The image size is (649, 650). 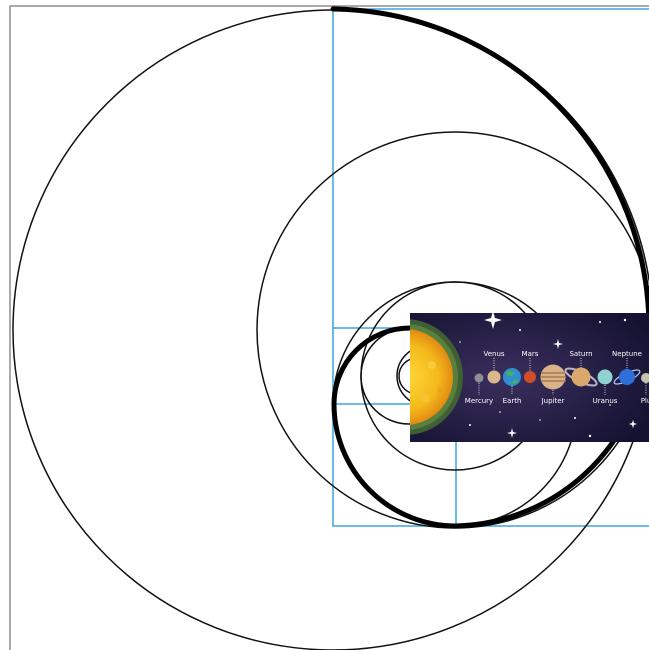 What do you see at coordinates (605, 401) in the screenshot?
I see `label-uranus: Uranus` at bounding box center [605, 401].